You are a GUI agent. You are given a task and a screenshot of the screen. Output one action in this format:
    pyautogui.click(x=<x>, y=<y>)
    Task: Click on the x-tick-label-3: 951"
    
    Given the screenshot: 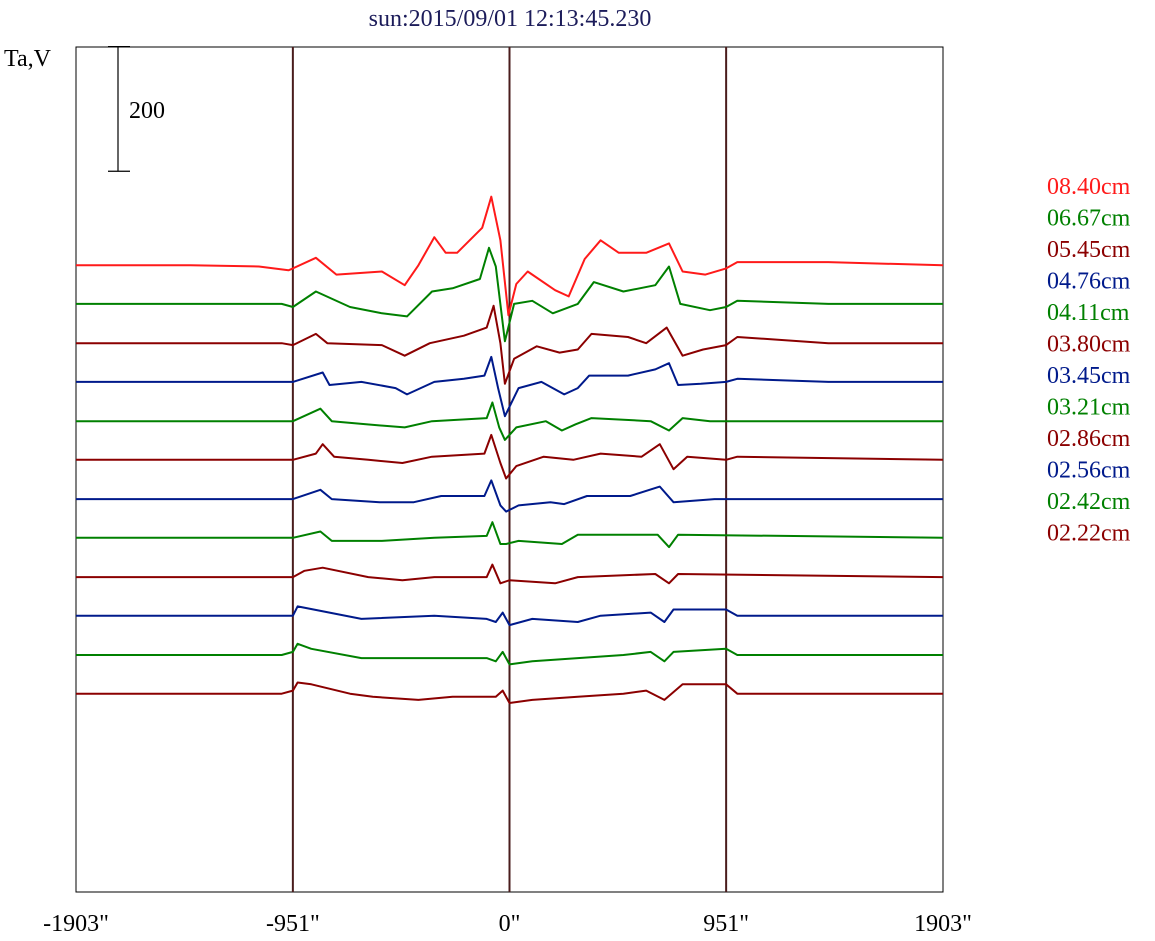 What is the action you would take?
    pyautogui.click(x=726, y=924)
    